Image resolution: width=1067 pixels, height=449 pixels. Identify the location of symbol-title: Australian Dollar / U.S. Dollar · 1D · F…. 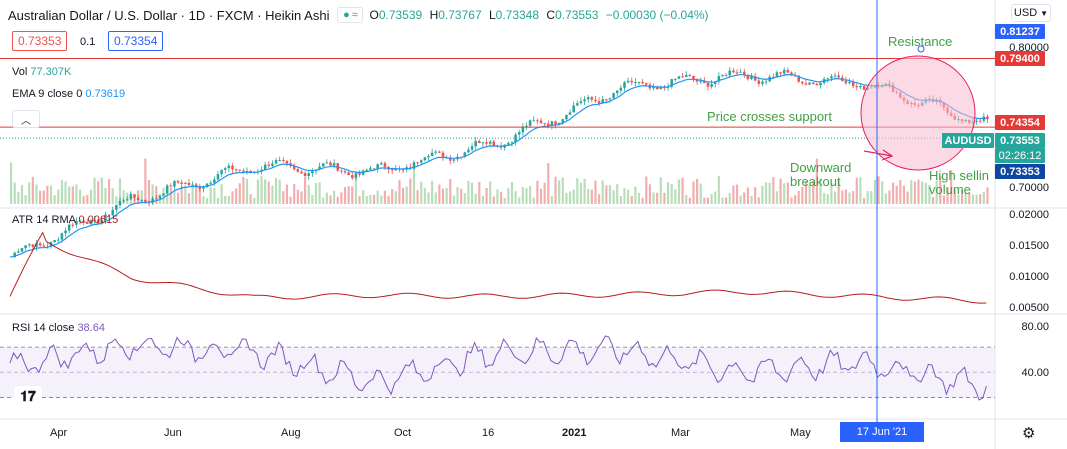
(169, 15).